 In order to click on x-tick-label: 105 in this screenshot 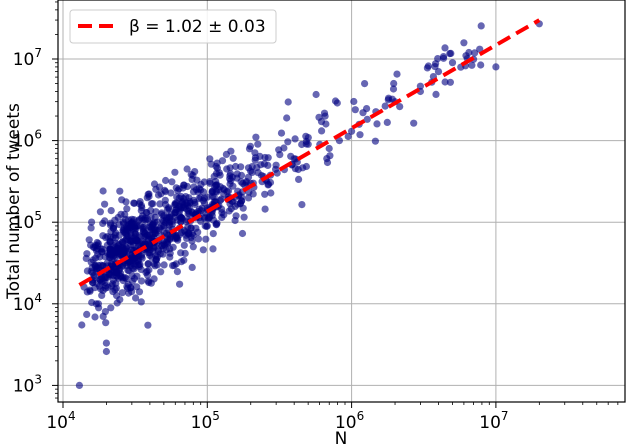, I will do `click(205, 421)`.